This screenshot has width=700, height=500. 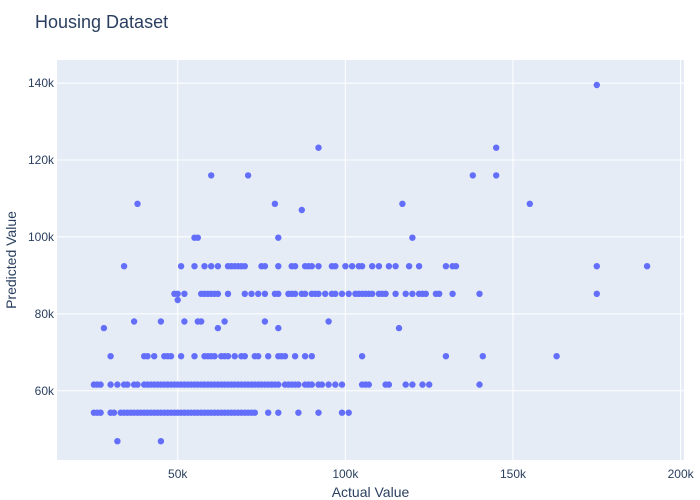 I want to click on y-tick-label: 100k, so click(x=41, y=237).